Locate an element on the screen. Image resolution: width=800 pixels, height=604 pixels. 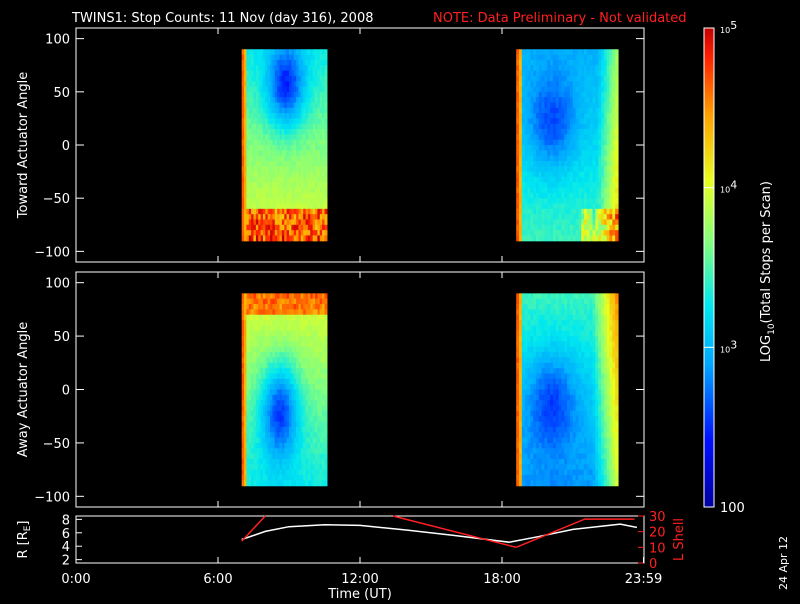
chart-note: NOTE: Data Preliminary - Not validated is located at coordinates (560, 18).